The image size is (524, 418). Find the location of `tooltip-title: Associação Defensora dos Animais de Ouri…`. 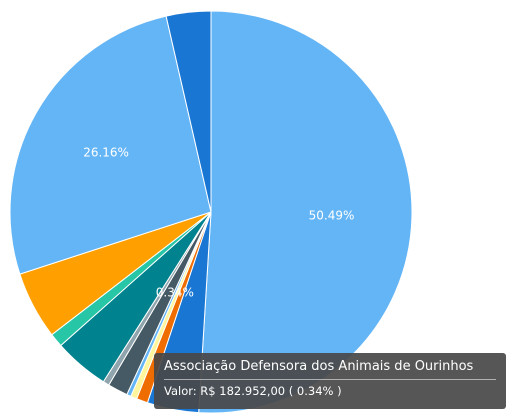

tooltip-title: Associação Defensora dos Animais de Ouri… is located at coordinates (319, 366).